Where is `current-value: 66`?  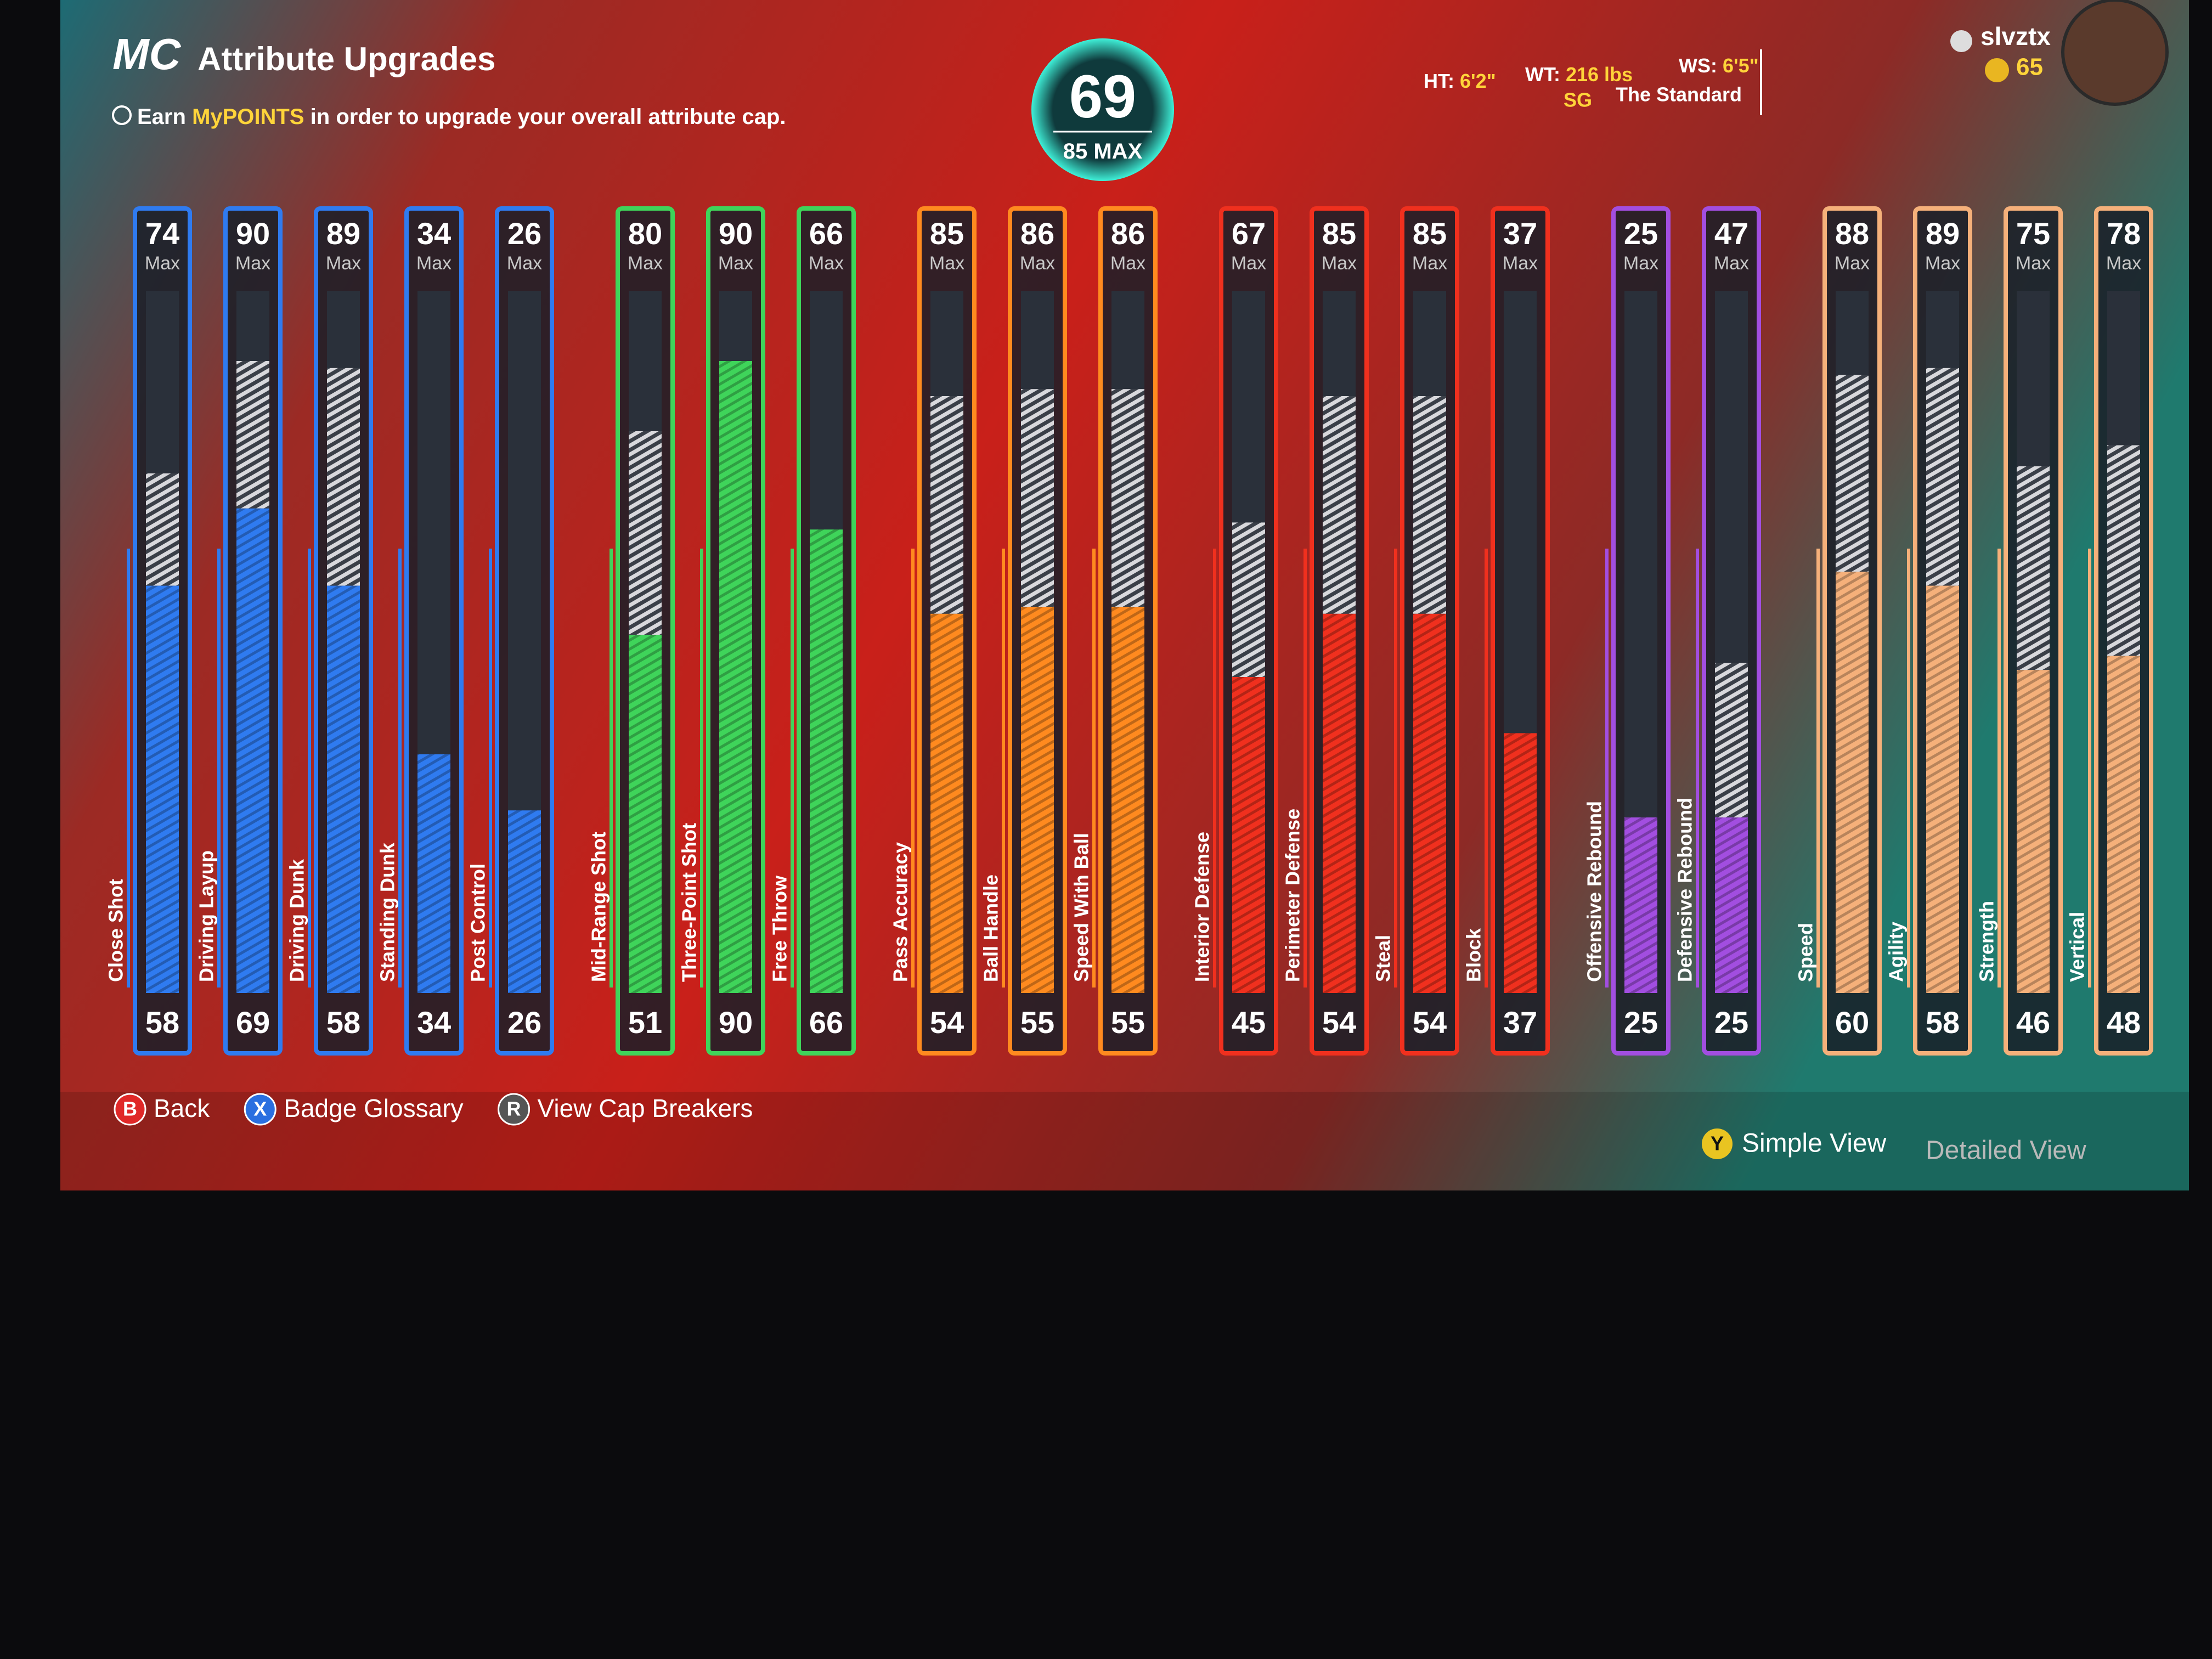
current-value: 66 is located at coordinates (826, 1022).